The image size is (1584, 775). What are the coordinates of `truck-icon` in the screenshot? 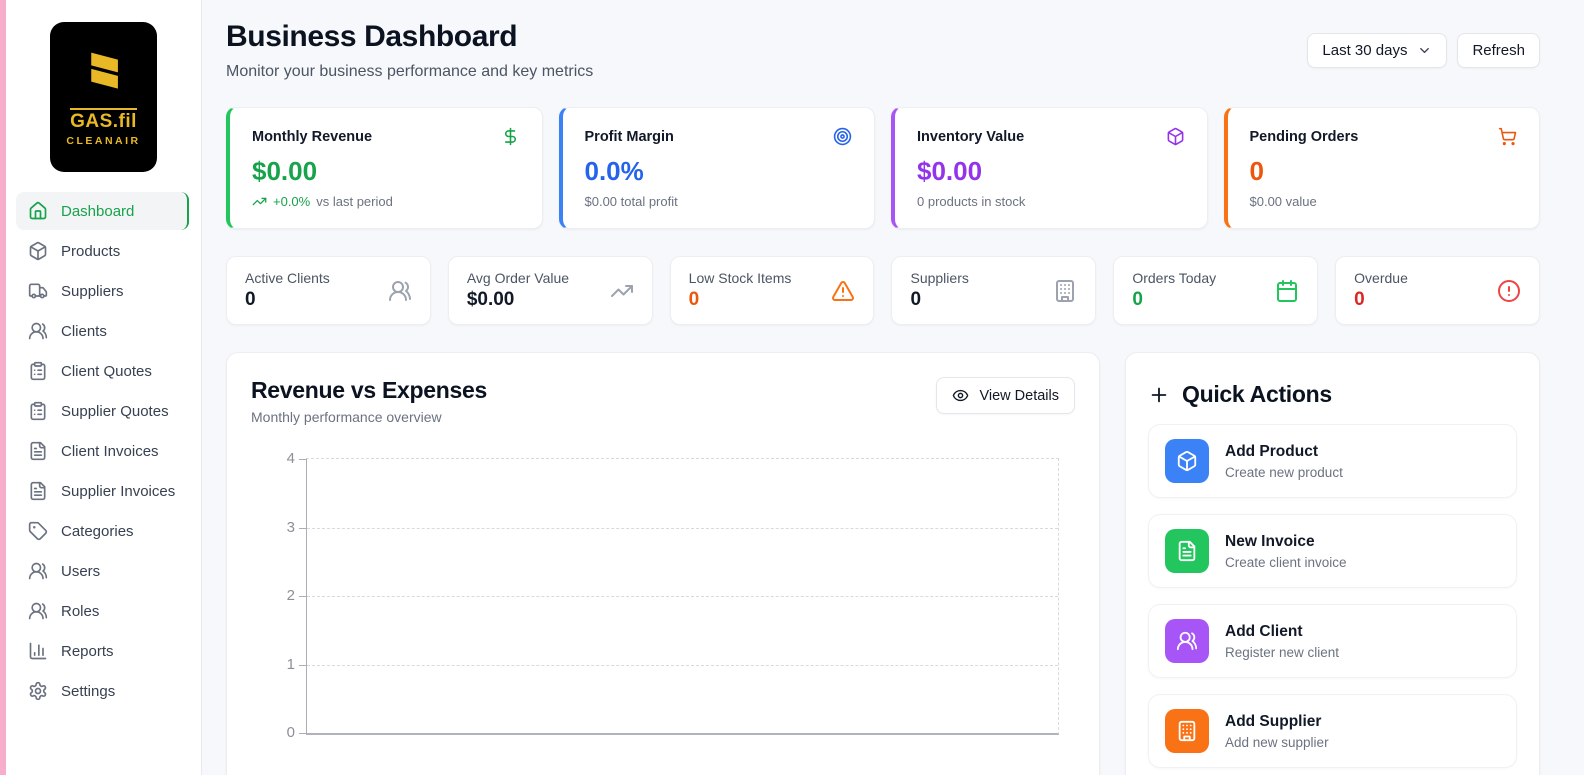 It's located at (38, 291).